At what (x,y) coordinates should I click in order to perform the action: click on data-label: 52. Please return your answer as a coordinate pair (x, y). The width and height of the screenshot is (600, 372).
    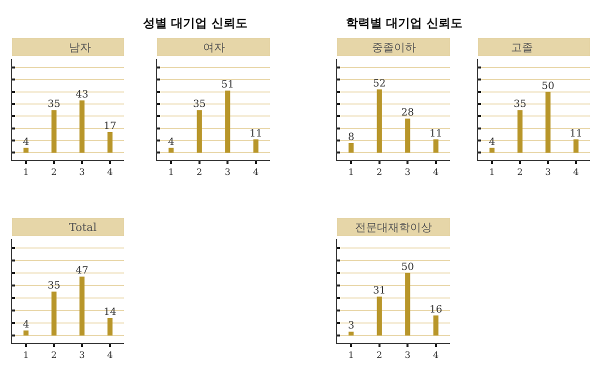
    Looking at the image, I should click on (379, 84).